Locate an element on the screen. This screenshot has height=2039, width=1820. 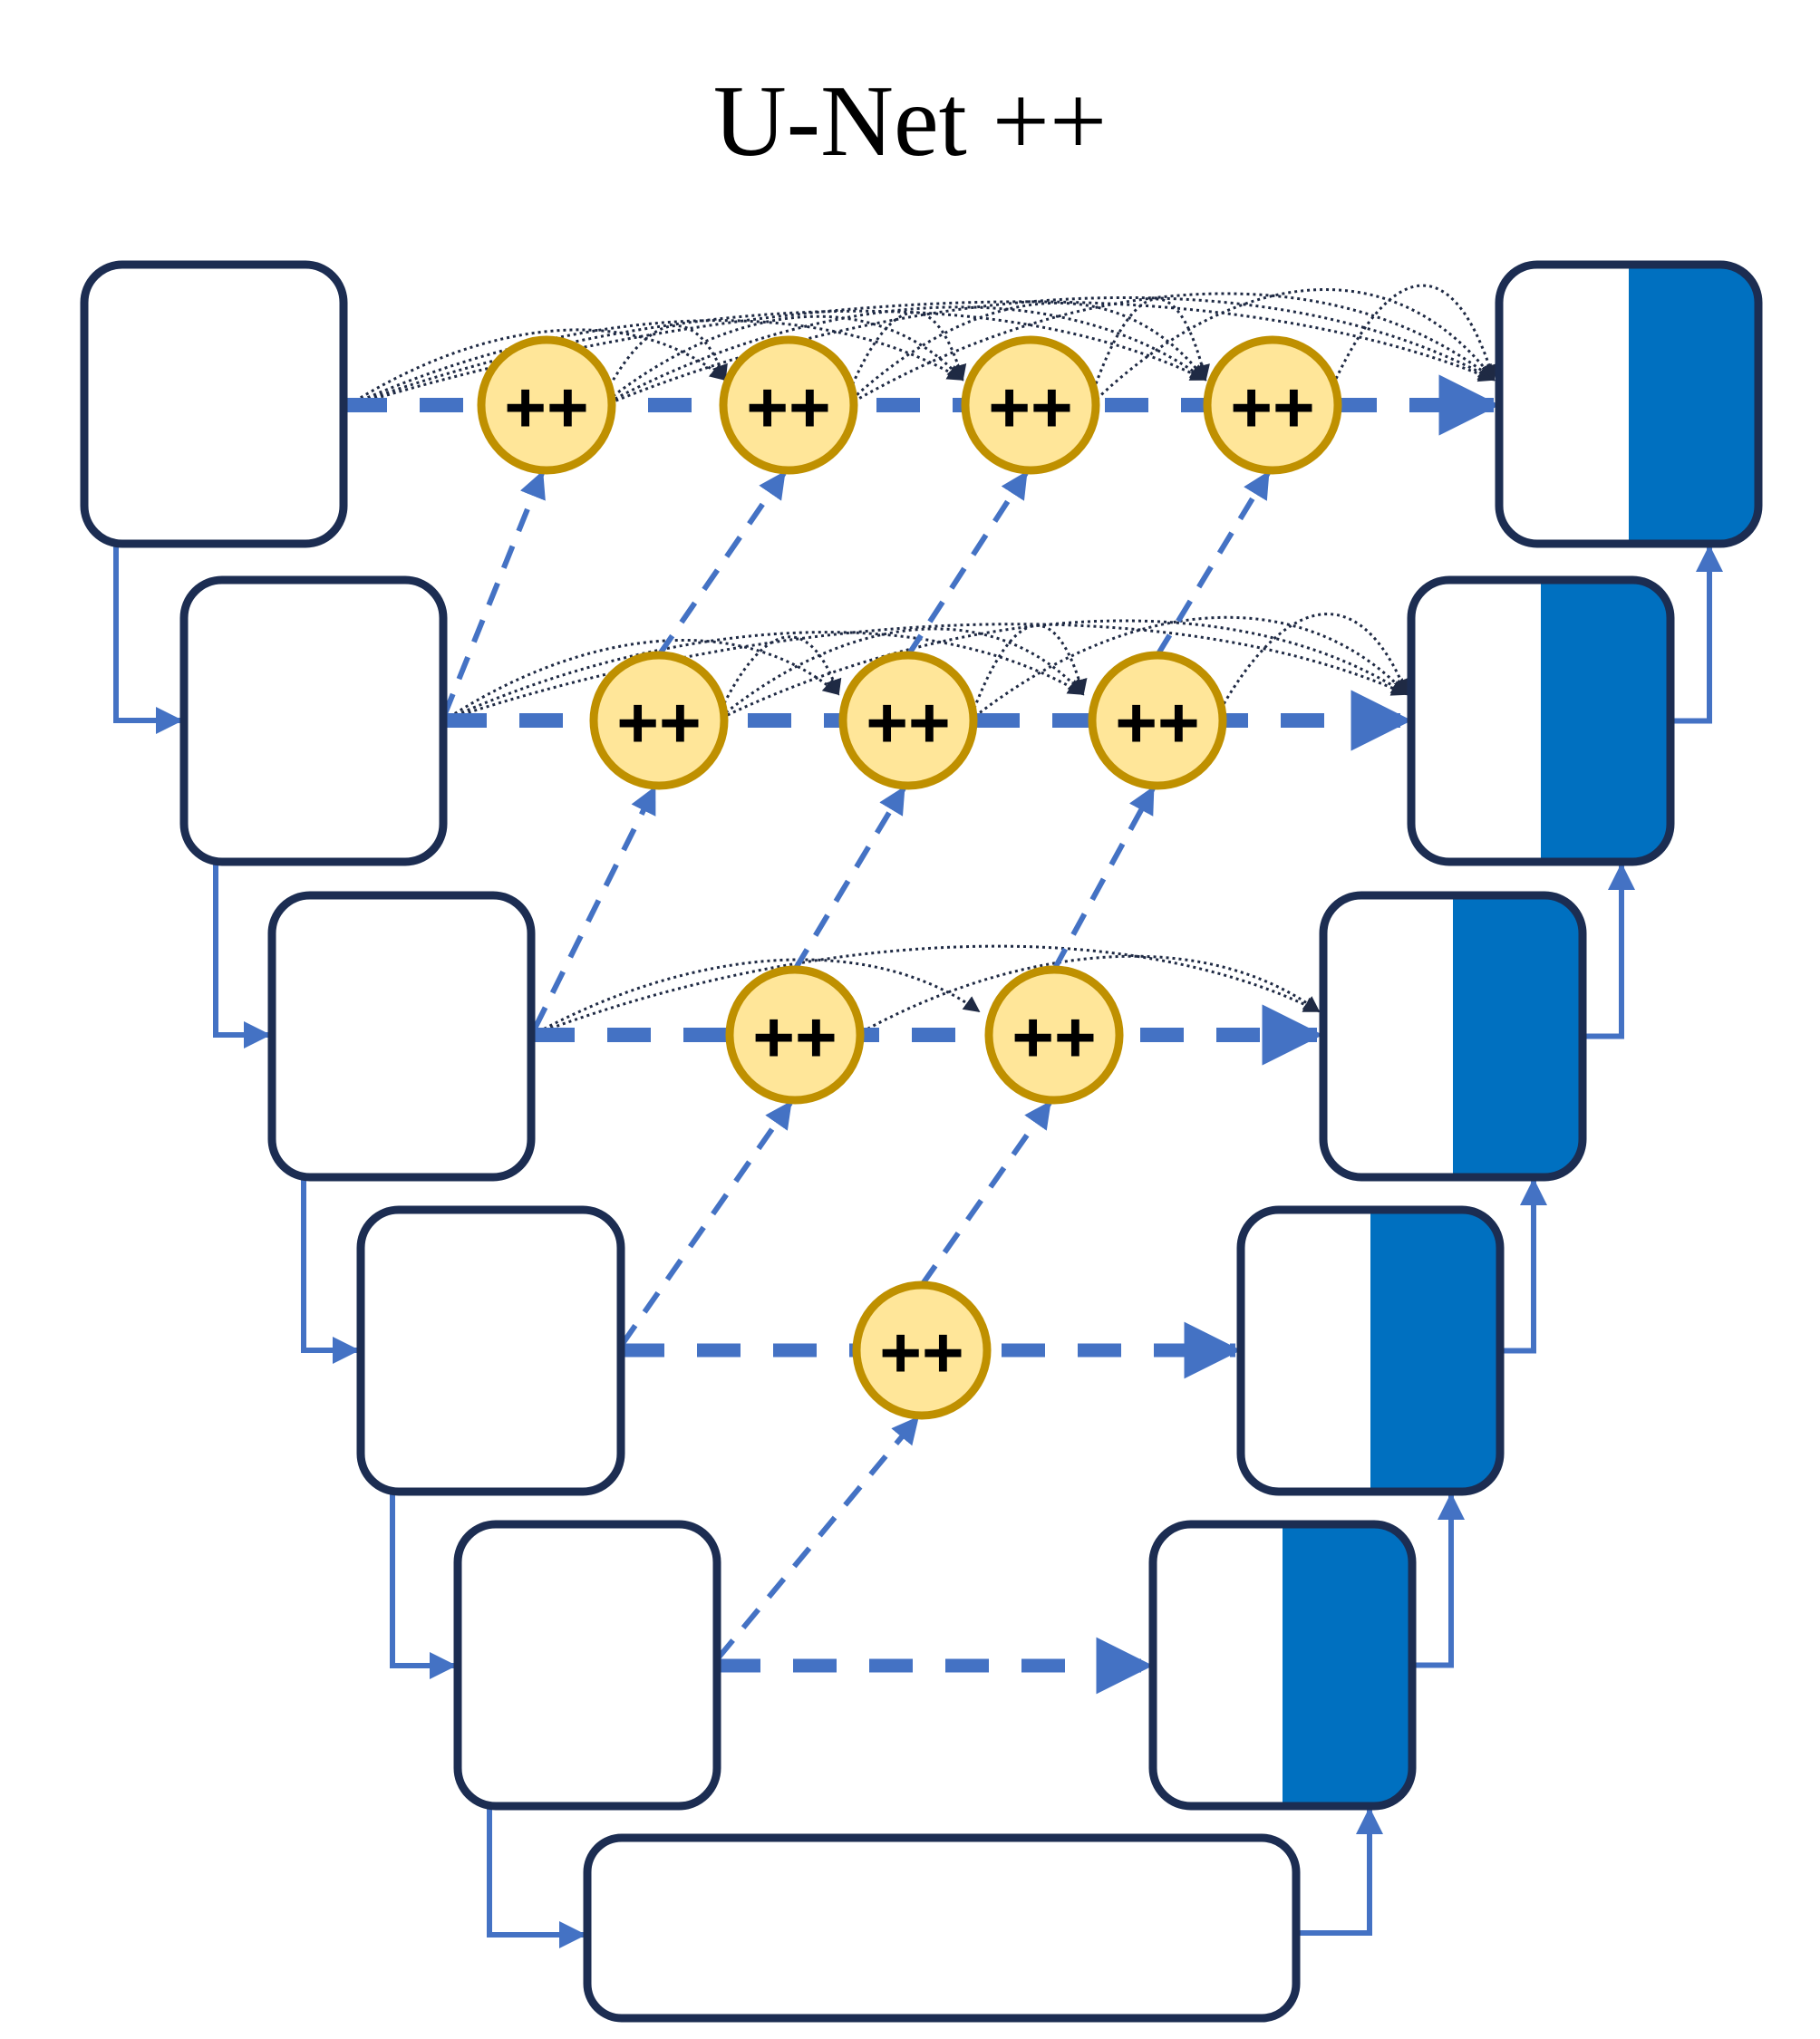
nested-node-1-1: ++ is located at coordinates (546, 405).